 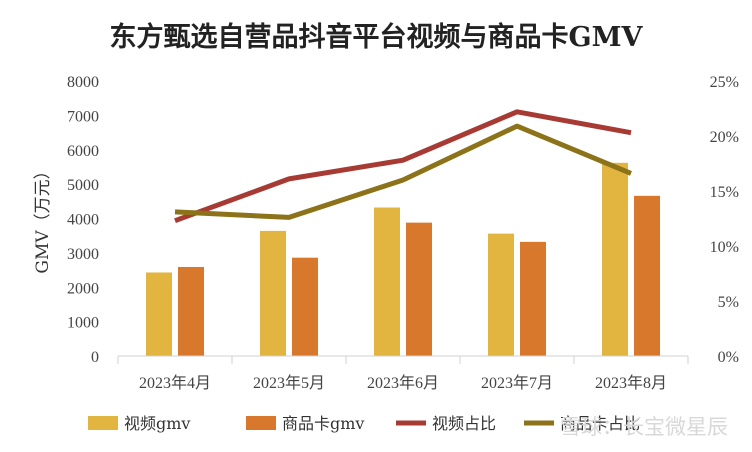 What do you see at coordinates (175, 383) in the screenshot?
I see `x-tick-label: 2023年4月` at bounding box center [175, 383].